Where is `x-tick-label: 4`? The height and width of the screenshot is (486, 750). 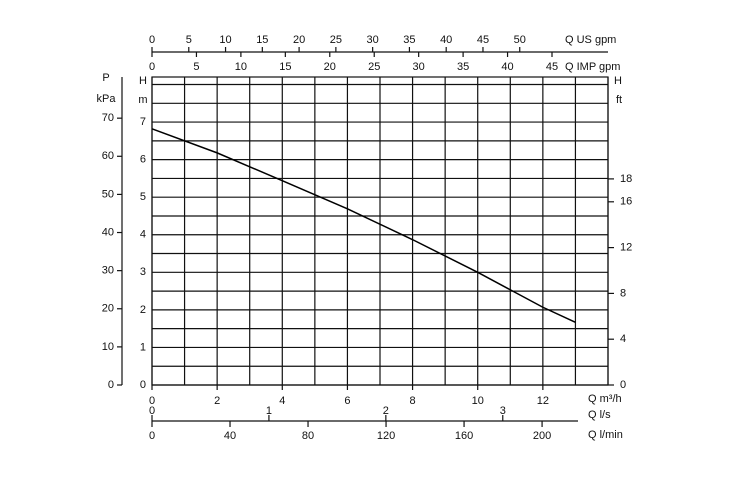
x-tick-label: 4 is located at coordinates (282, 401).